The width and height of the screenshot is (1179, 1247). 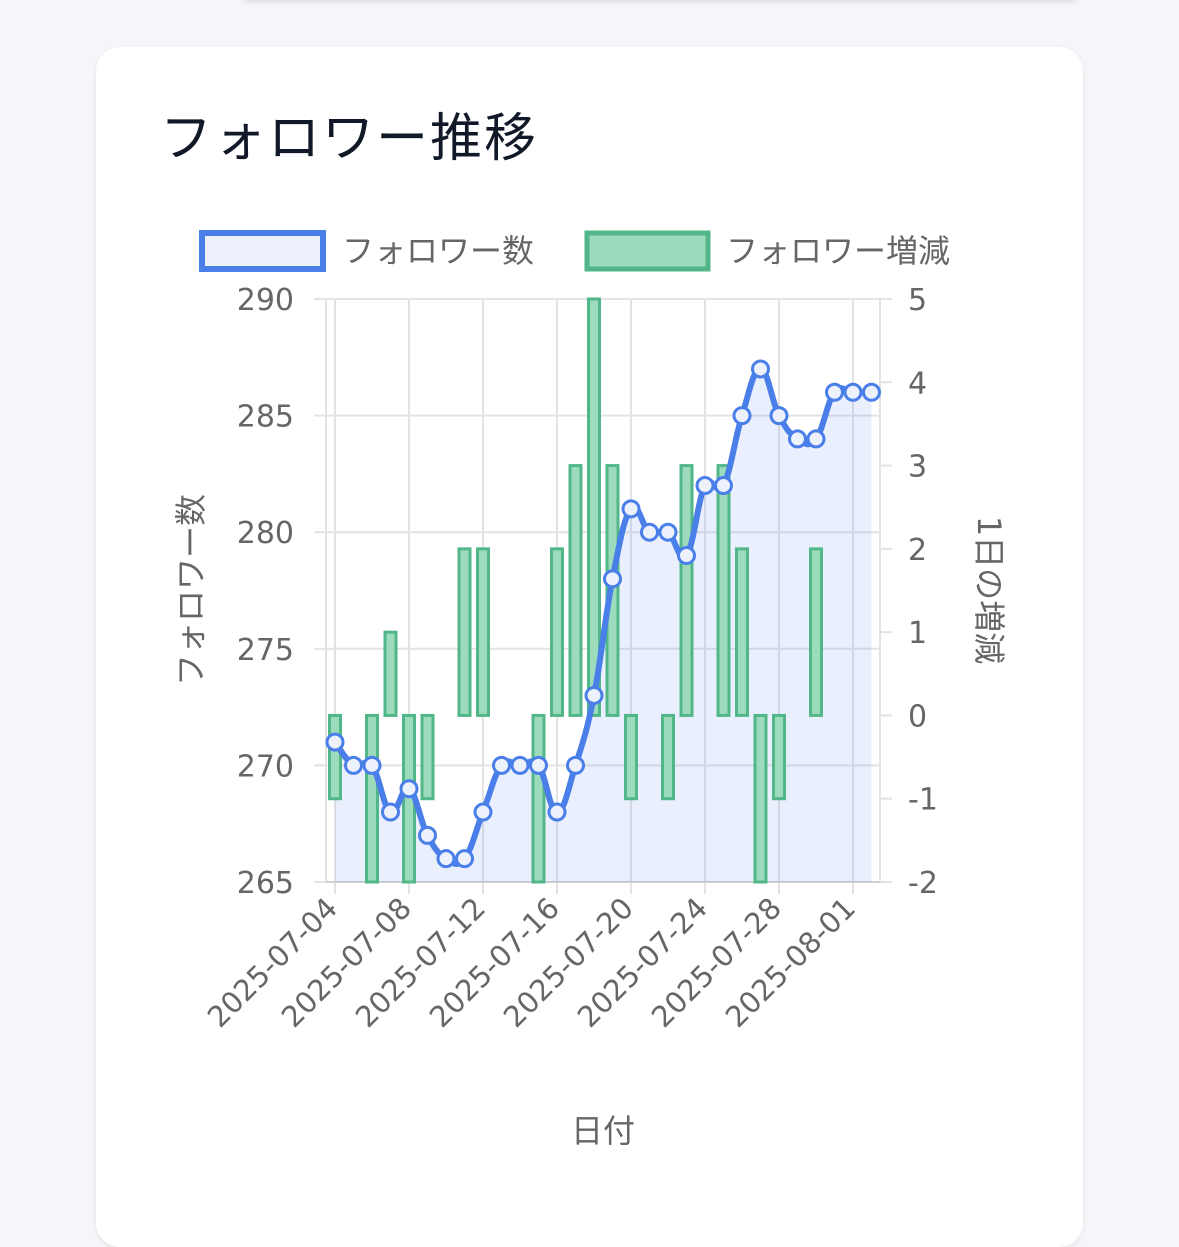 I want to click on legend-swatch-follower-count, so click(x=262, y=251).